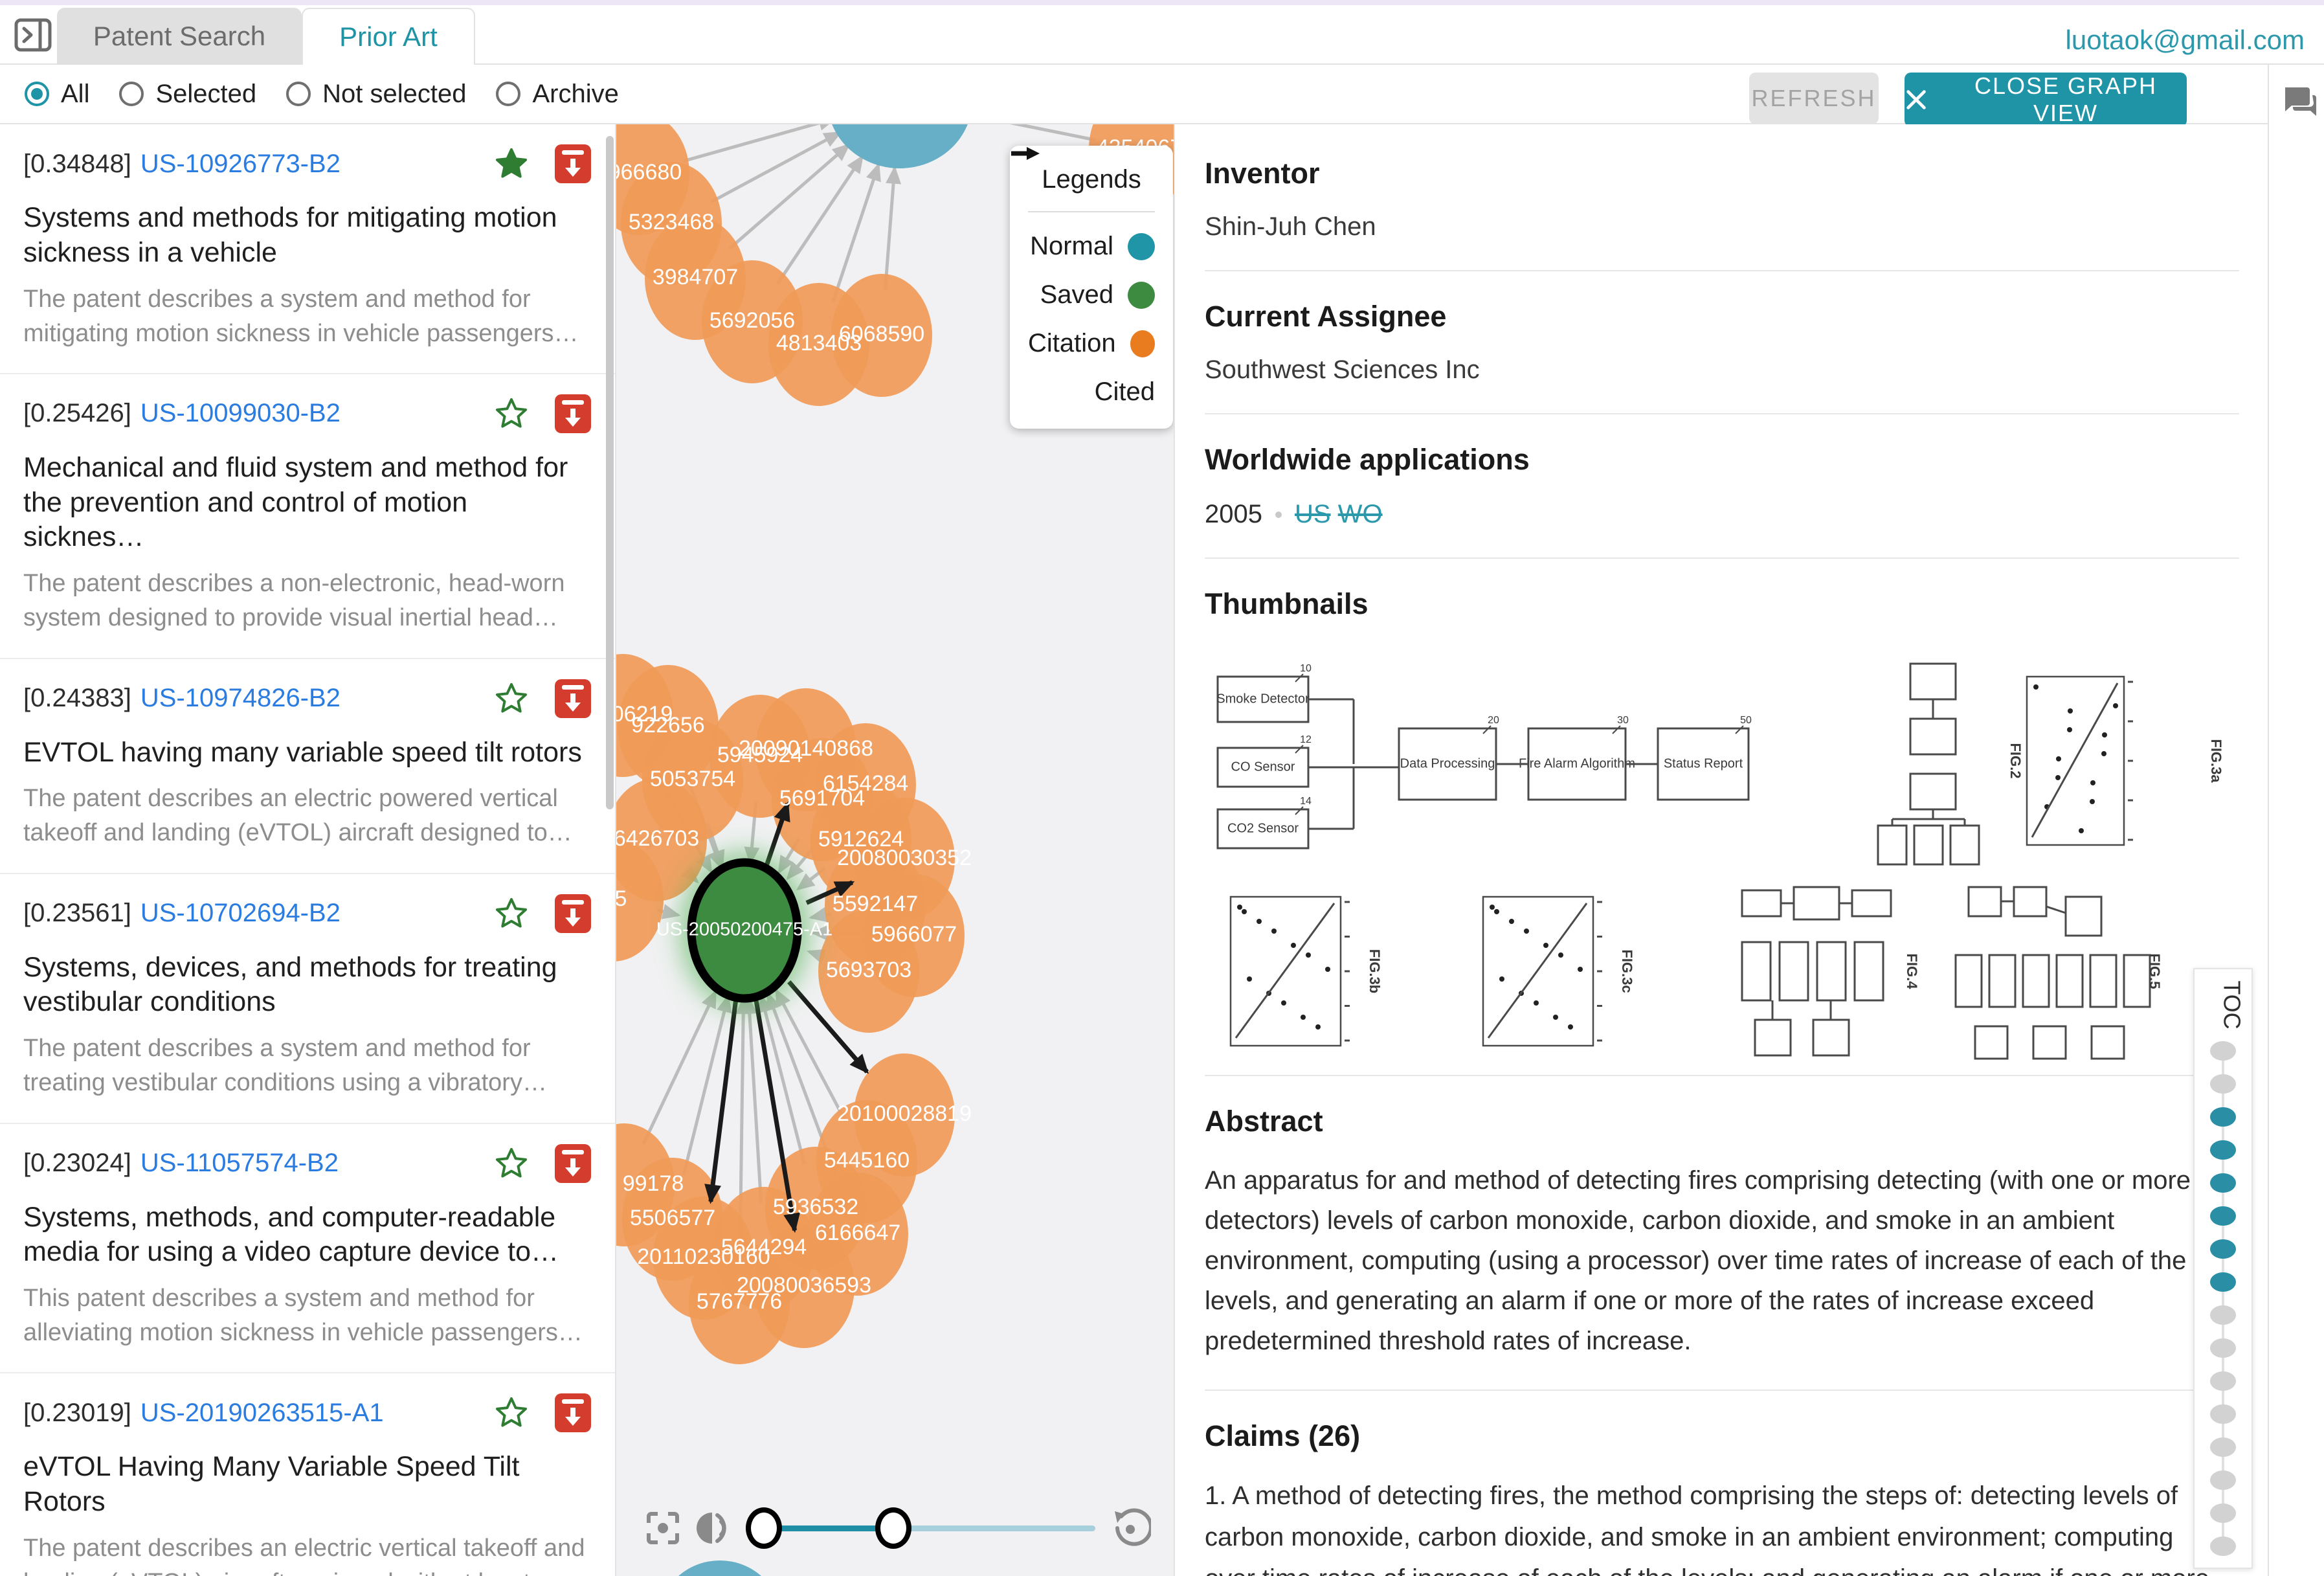 The width and height of the screenshot is (2324, 1576). I want to click on assignee-value: Southwest Sciences Inc, so click(1343, 370).